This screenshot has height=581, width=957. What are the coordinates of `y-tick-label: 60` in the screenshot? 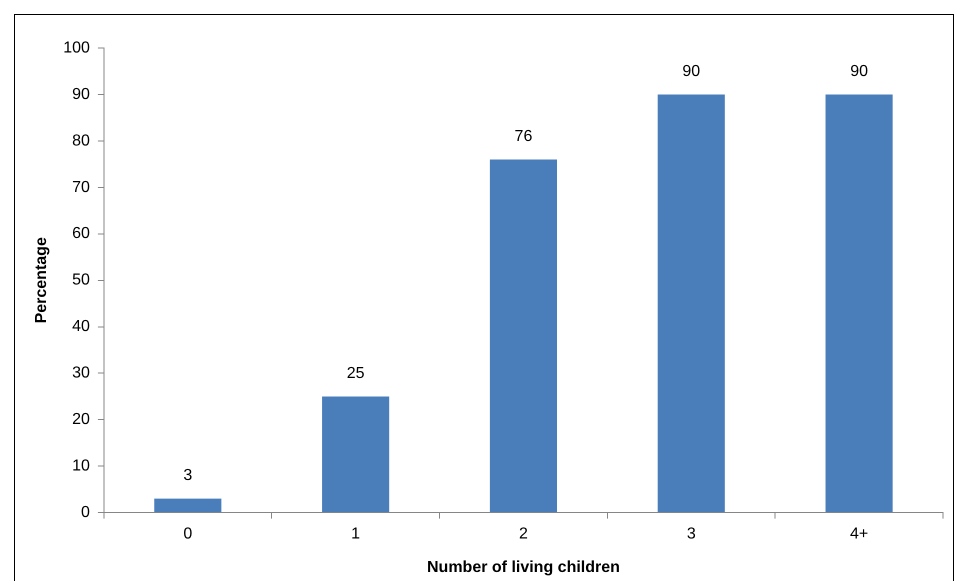 It's located at (81, 233).